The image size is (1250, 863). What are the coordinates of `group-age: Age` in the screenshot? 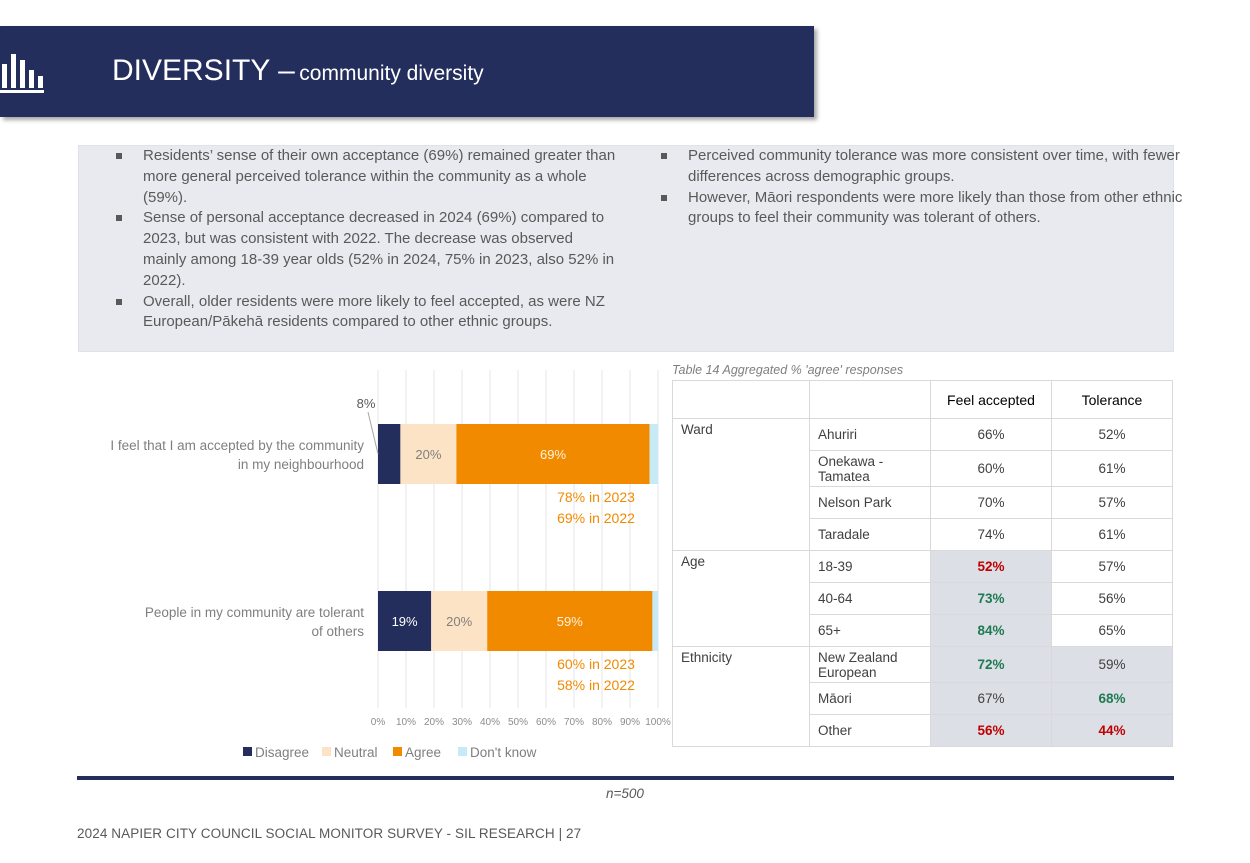 It's located at (741, 598).